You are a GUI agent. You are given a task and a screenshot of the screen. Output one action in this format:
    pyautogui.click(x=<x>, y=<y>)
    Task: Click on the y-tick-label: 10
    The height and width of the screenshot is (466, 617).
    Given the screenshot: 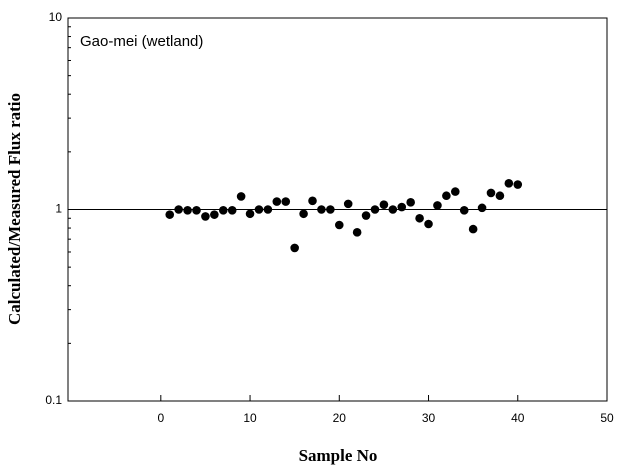 What is the action you would take?
    pyautogui.click(x=56, y=17)
    